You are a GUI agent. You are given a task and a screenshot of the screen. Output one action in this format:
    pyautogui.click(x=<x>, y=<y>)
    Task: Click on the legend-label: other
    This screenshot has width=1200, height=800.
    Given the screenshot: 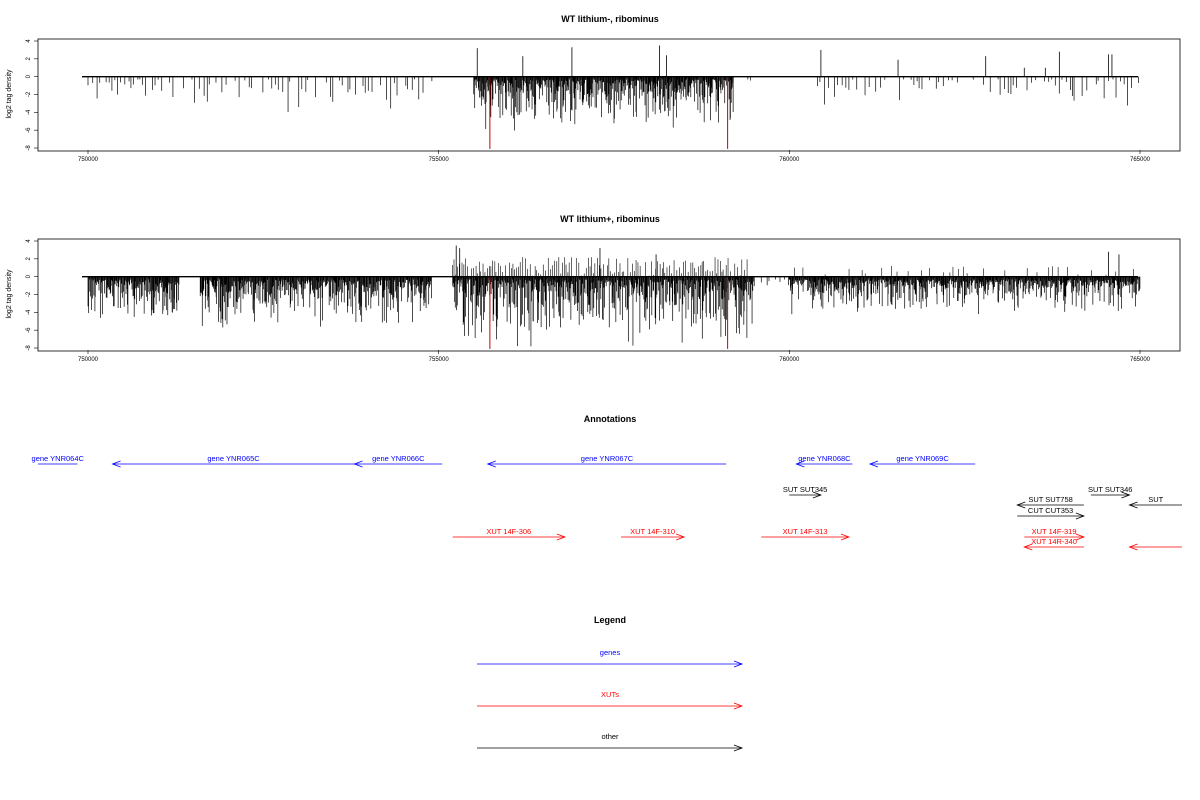 What is the action you would take?
    pyautogui.click(x=610, y=736)
    